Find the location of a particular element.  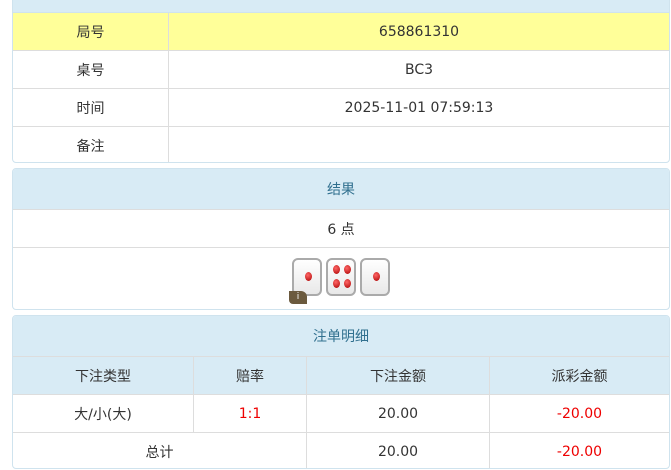

label: 局号 is located at coordinates (91, 31).